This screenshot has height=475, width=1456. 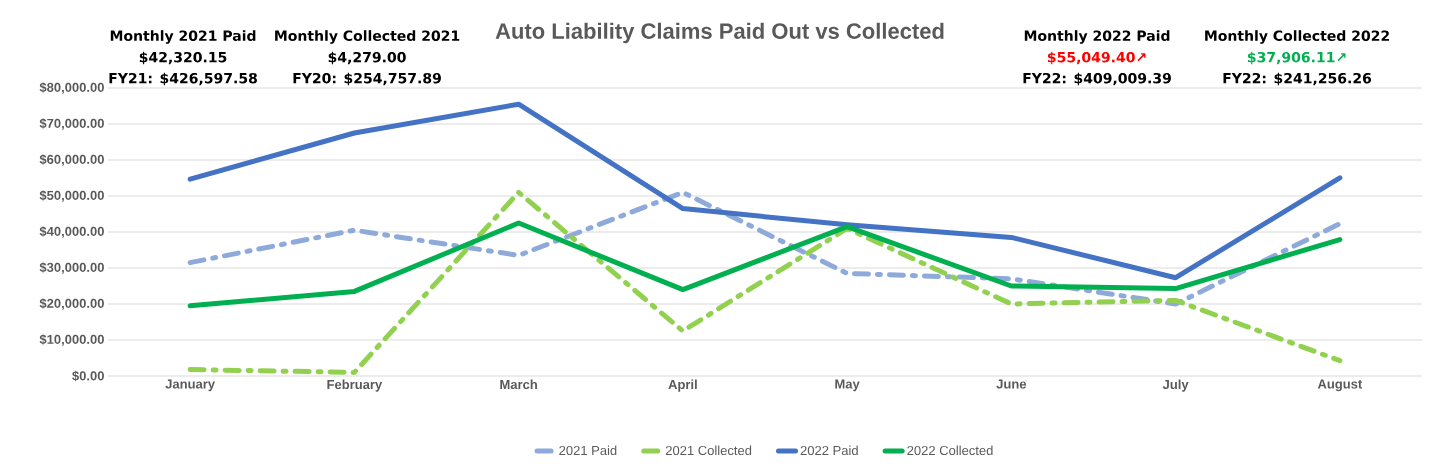 I want to click on chart-title: Auto Liability Claims Paid Out vs Collected, so click(x=719, y=33).